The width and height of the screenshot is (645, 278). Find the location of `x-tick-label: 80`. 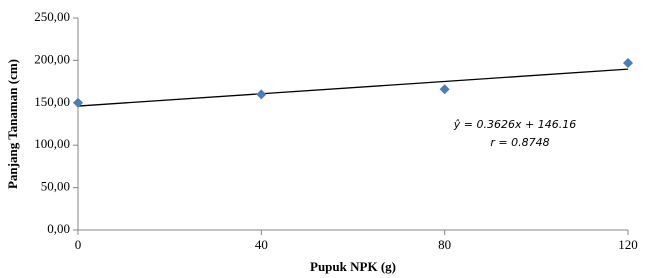

x-tick-label: 80 is located at coordinates (444, 244).